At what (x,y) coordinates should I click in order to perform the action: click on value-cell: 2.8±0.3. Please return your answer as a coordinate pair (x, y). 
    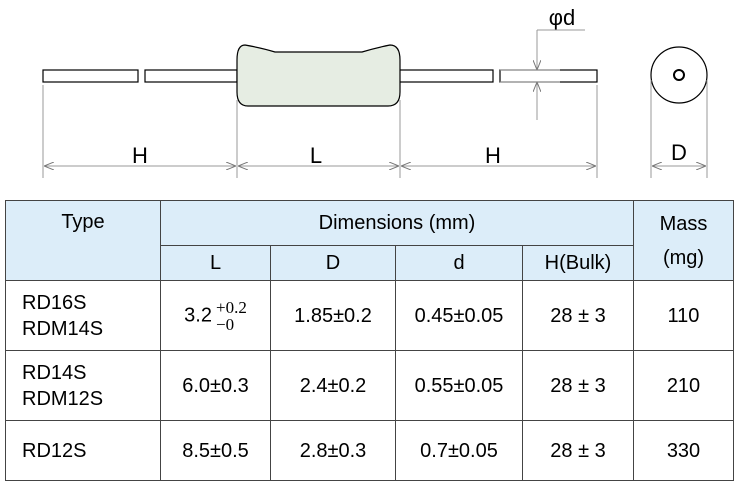
    Looking at the image, I should click on (333, 450).